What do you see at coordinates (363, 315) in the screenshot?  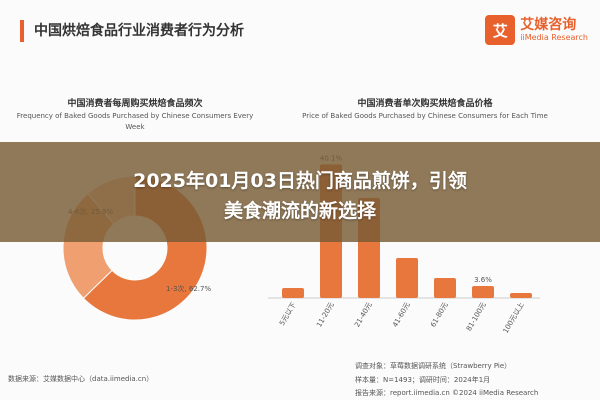 I see `bar-category-label: 21-40元` at bounding box center [363, 315].